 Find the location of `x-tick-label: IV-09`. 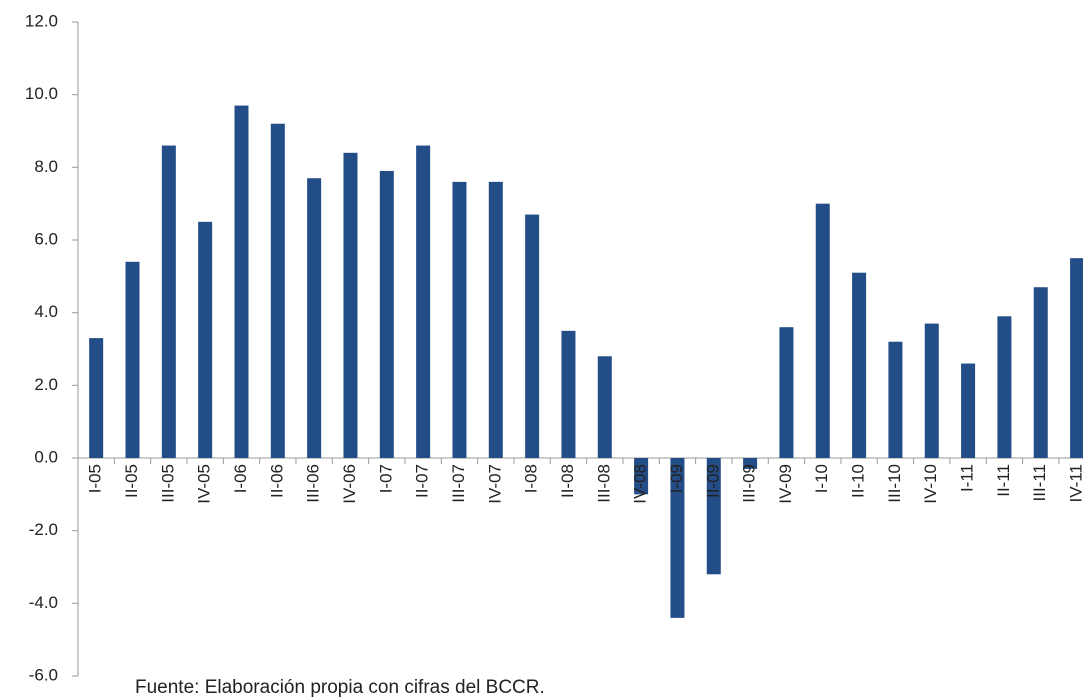

x-tick-label: IV-09 is located at coordinates (785, 484).